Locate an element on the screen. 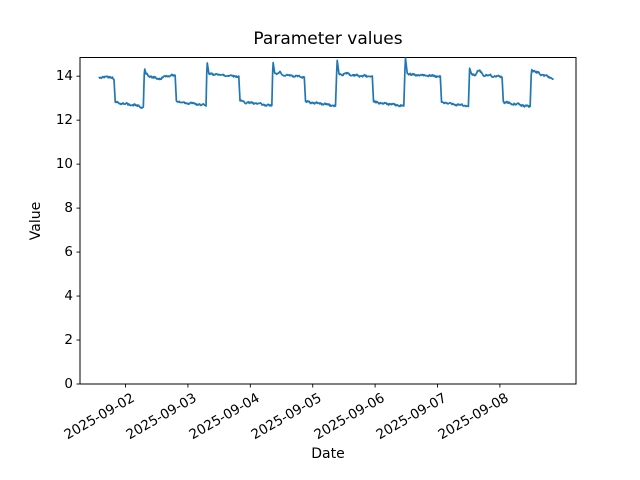 The width and height of the screenshot is (640, 480). y-tick-label-10: 10 is located at coordinates (64, 164).